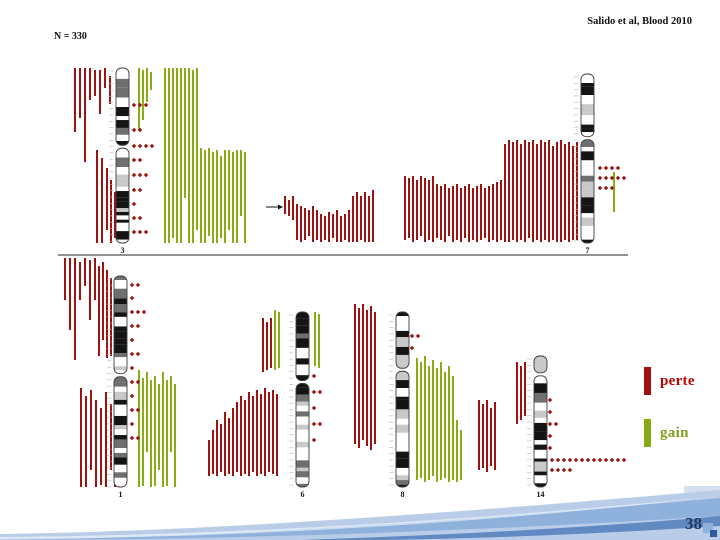  I want to click on swoosh-band-dark, so click(510, 528).